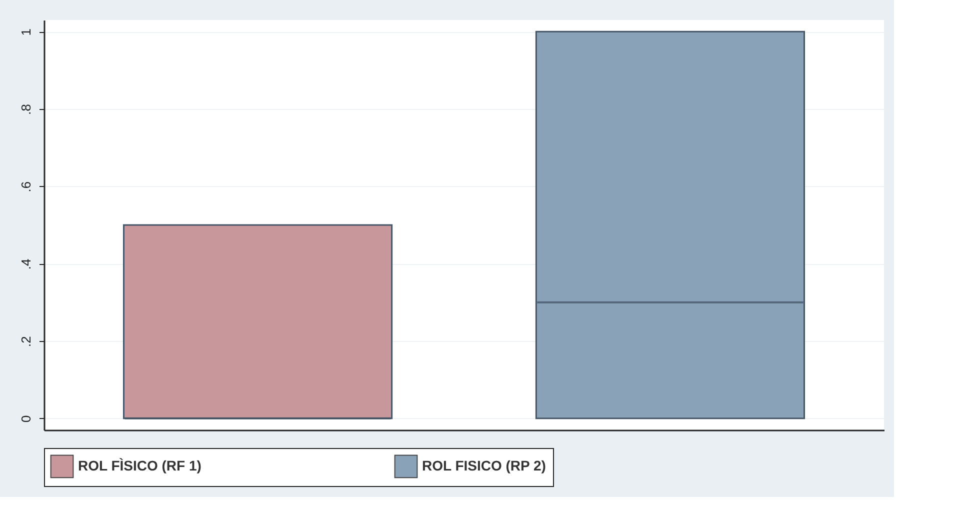 The height and width of the screenshot is (513, 961). What do you see at coordinates (26, 264) in the screenshot?
I see `y-tick-label: .4` at bounding box center [26, 264].